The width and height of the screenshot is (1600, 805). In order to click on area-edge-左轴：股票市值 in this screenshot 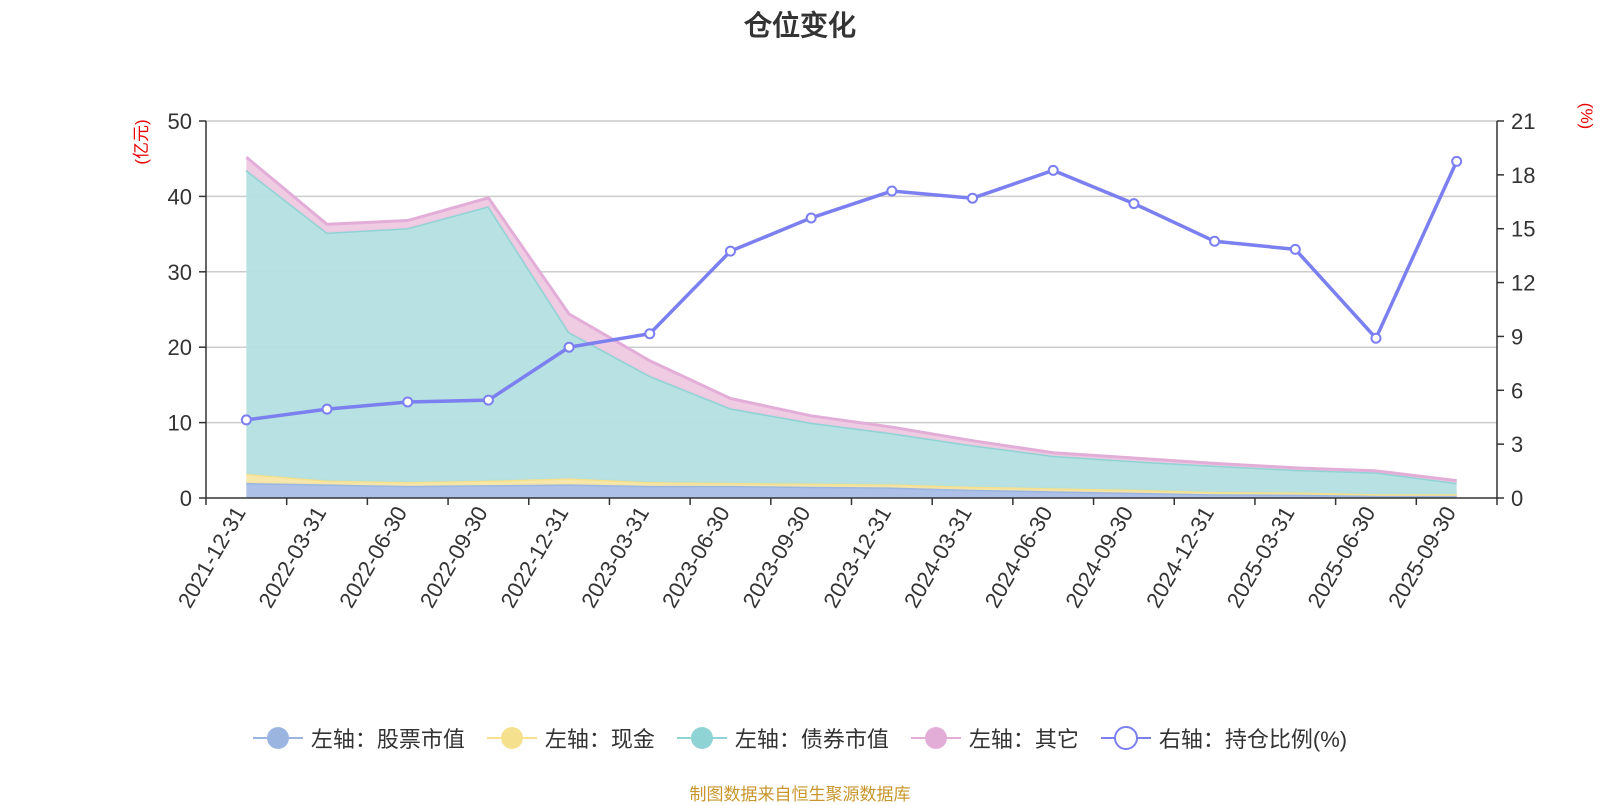, I will do `click(851, 489)`.